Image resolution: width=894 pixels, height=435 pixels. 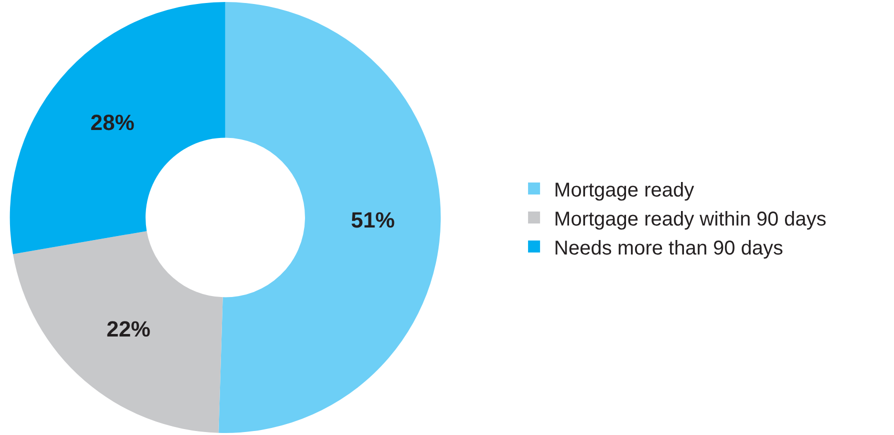 What do you see at coordinates (112, 122) in the screenshot?
I see `data-label: 28%` at bounding box center [112, 122].